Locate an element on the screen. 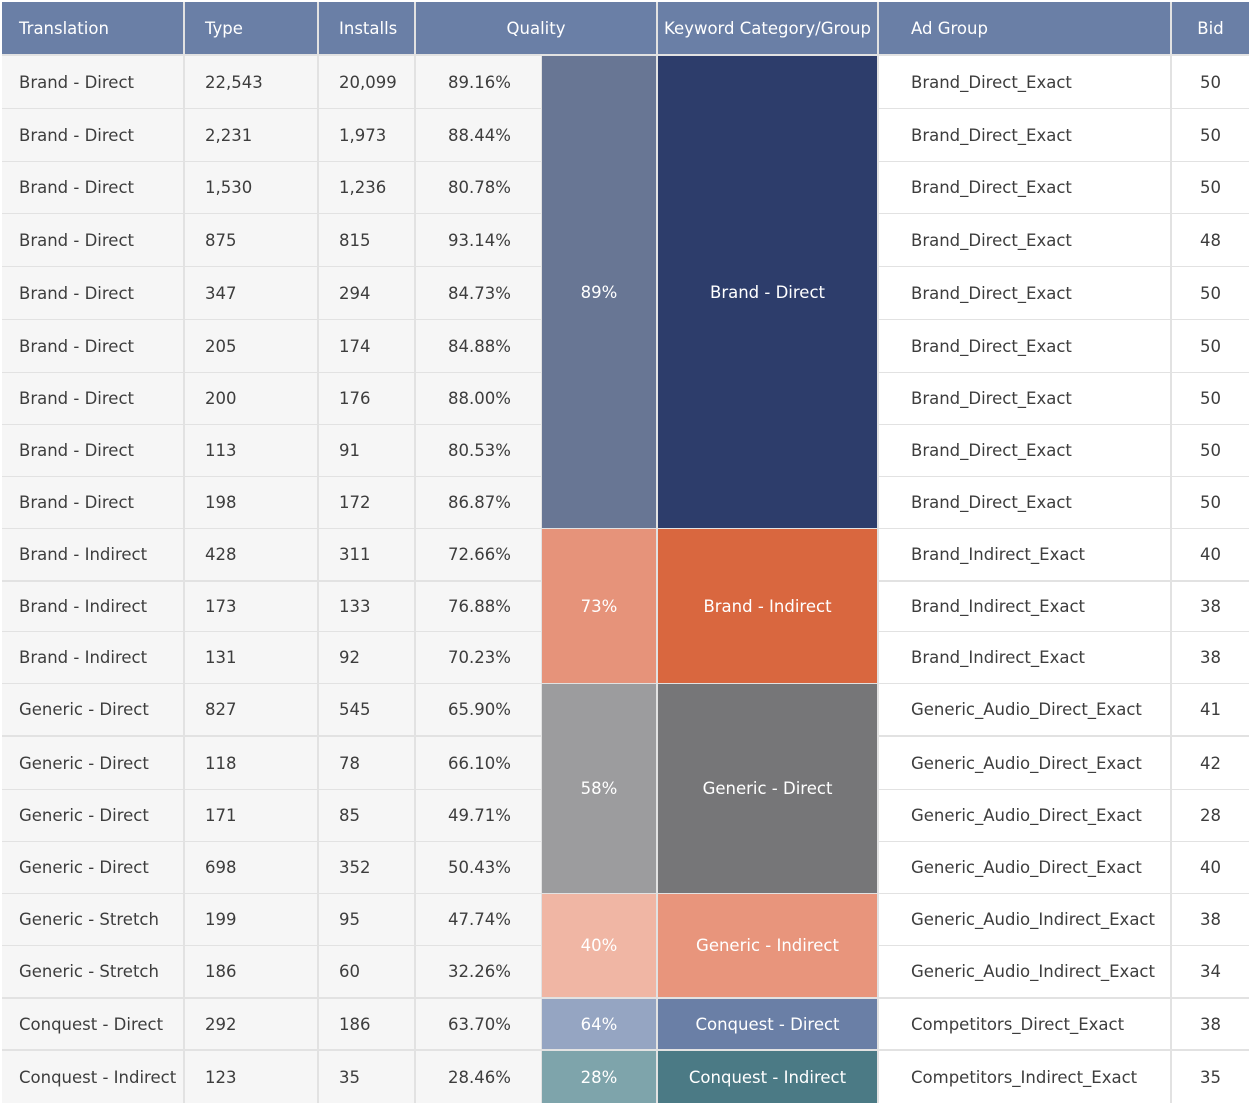 Image resolution: width=1251 pixels, height=1106 pixels. installs-cell: 35 is located at coordinates (366, 1077).